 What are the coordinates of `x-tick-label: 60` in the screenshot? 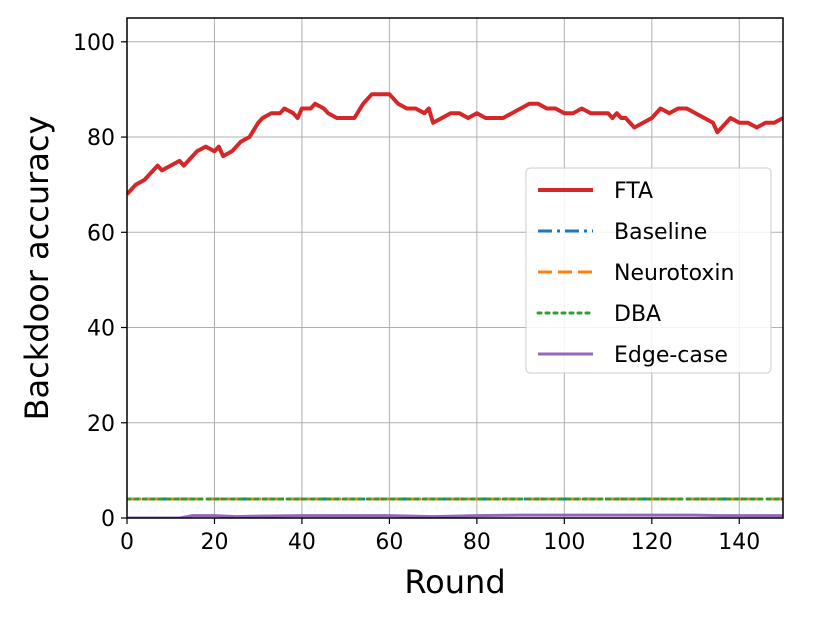 It's located at (389, 542).